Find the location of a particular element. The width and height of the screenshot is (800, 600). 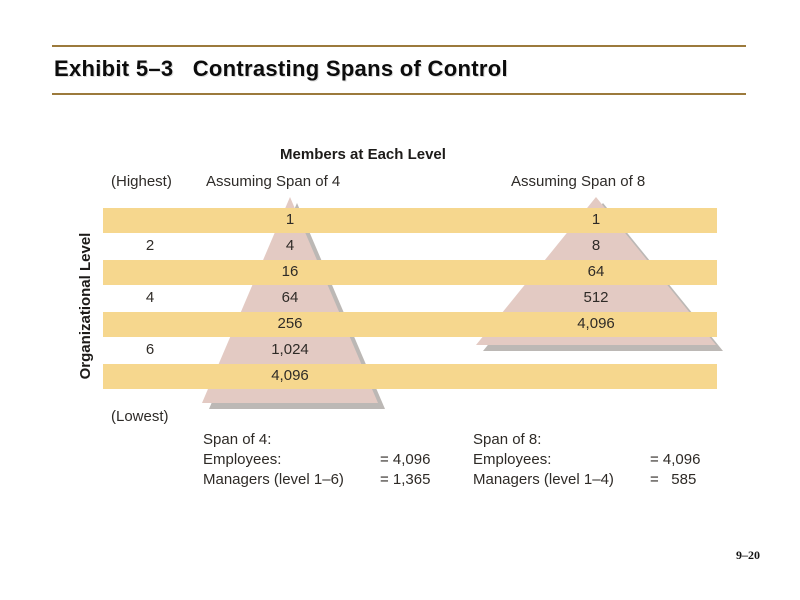

span4-level-6-value: 1,024 is located at coordinates (290, 349).